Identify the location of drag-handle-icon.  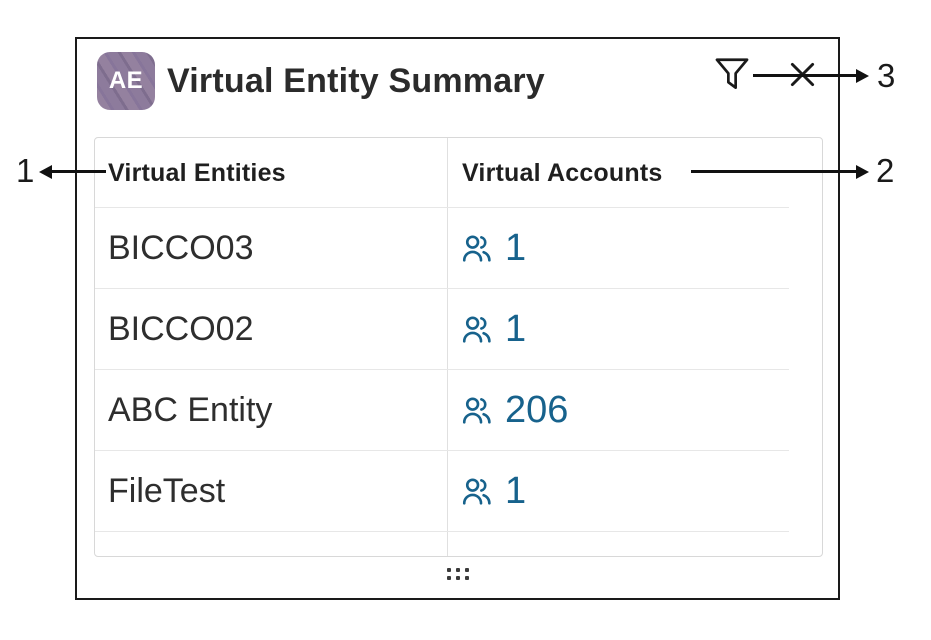
(458, 574).